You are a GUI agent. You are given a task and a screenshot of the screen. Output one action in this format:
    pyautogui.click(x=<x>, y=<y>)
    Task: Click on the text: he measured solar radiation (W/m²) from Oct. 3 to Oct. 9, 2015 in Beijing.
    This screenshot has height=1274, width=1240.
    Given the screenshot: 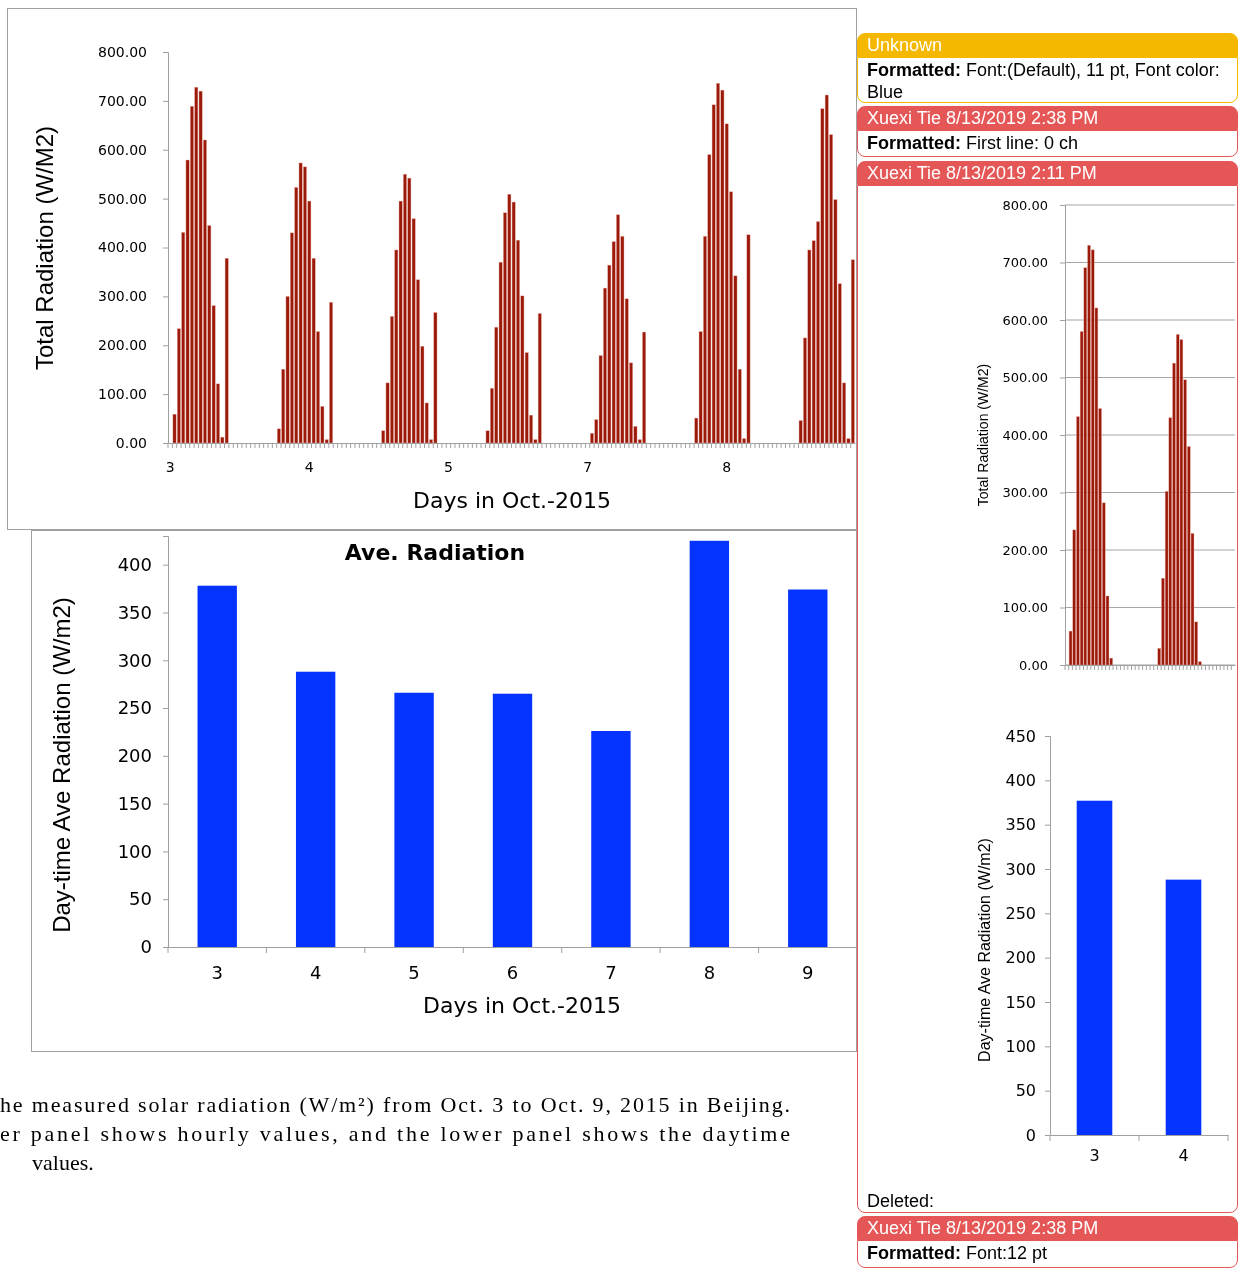 What is the action you would take?
    pyautogui.click(x=395, y=1104)
    